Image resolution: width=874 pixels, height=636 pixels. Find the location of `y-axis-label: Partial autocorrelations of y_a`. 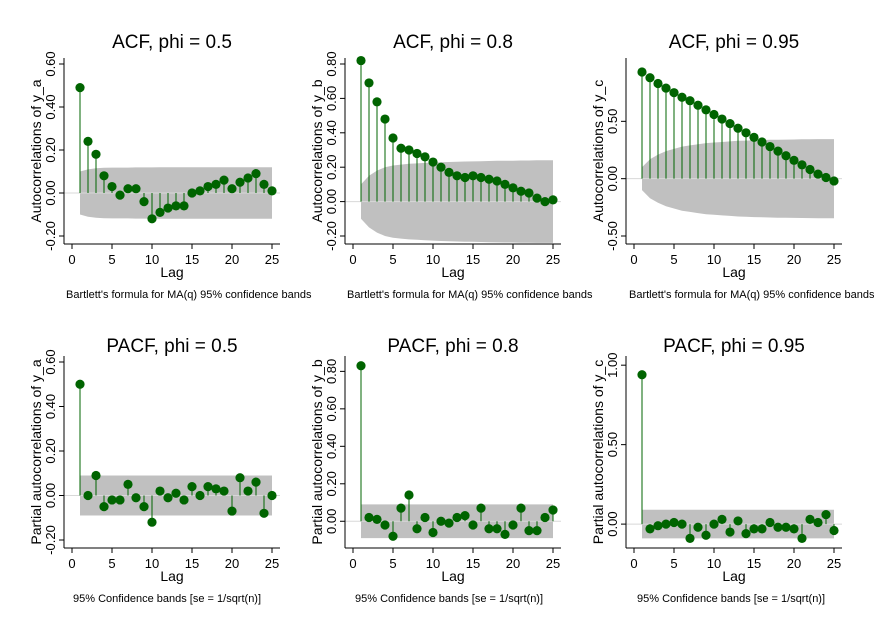

y-axis-label: Partial autocorrelations of y_a is located at coordinates (36, 451).